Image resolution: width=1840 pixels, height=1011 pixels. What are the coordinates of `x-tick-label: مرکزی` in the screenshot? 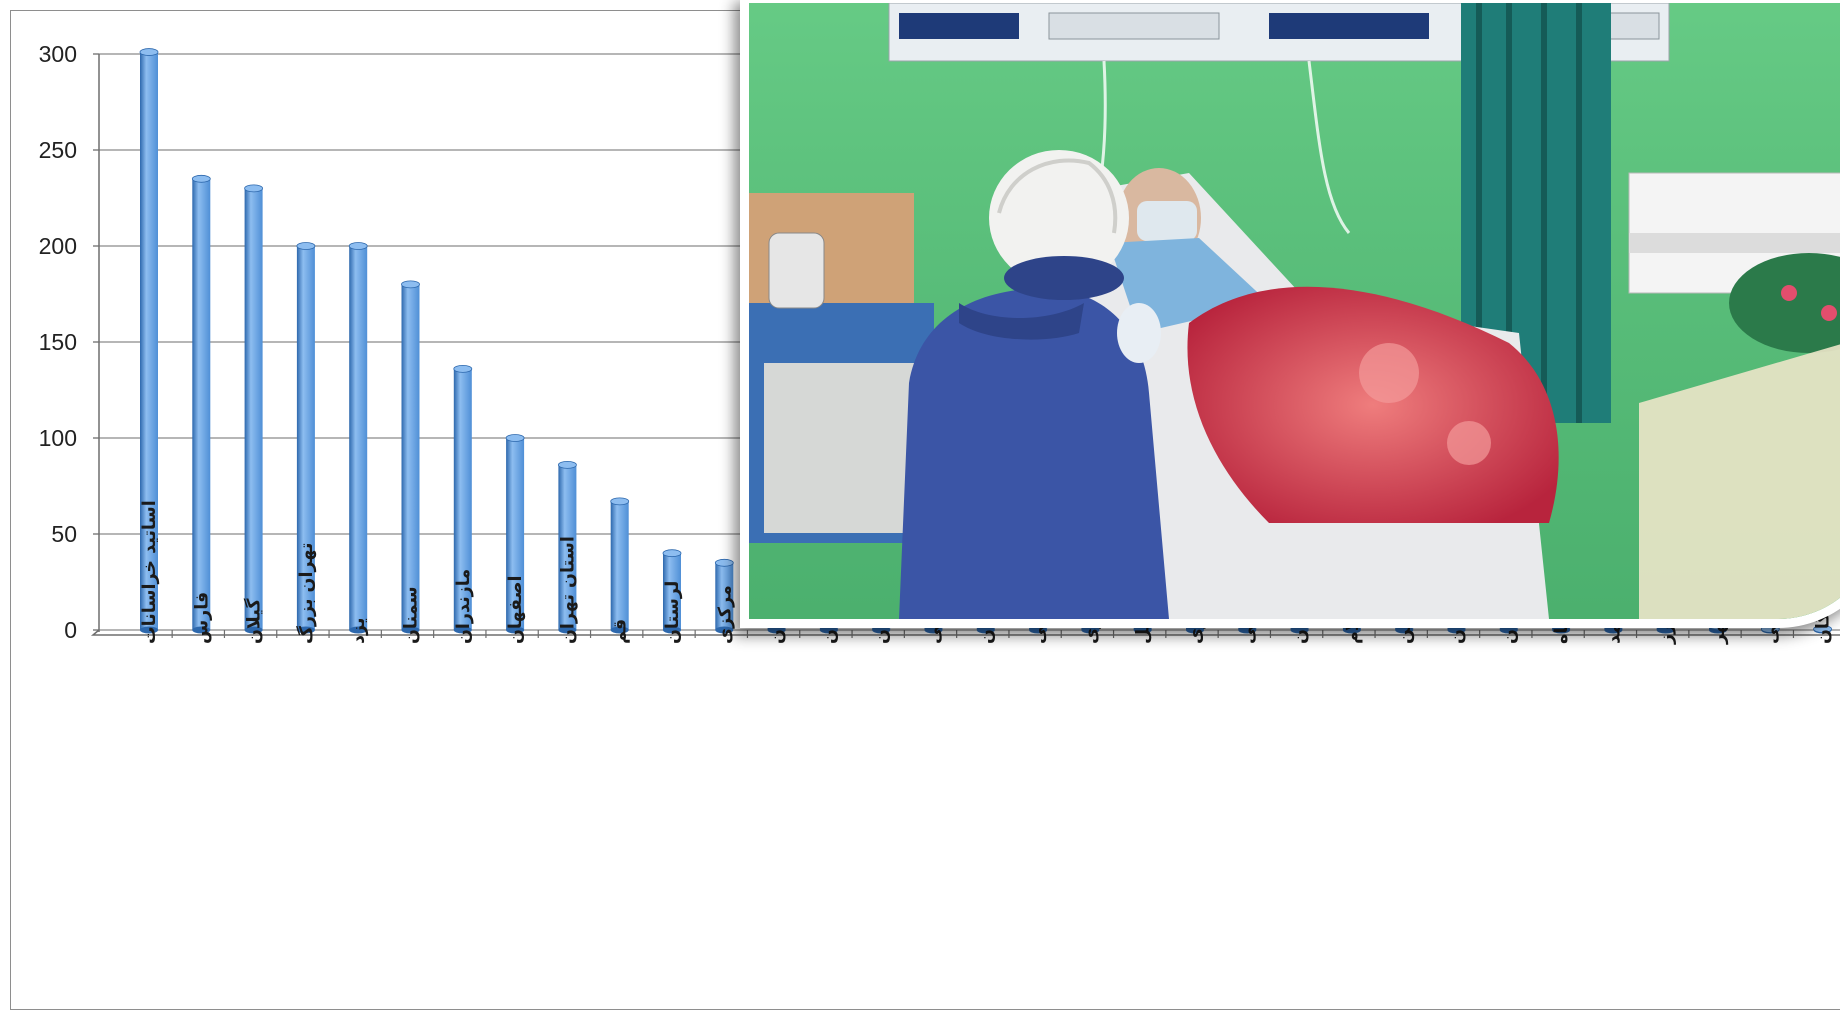 It's located at (725, 614).